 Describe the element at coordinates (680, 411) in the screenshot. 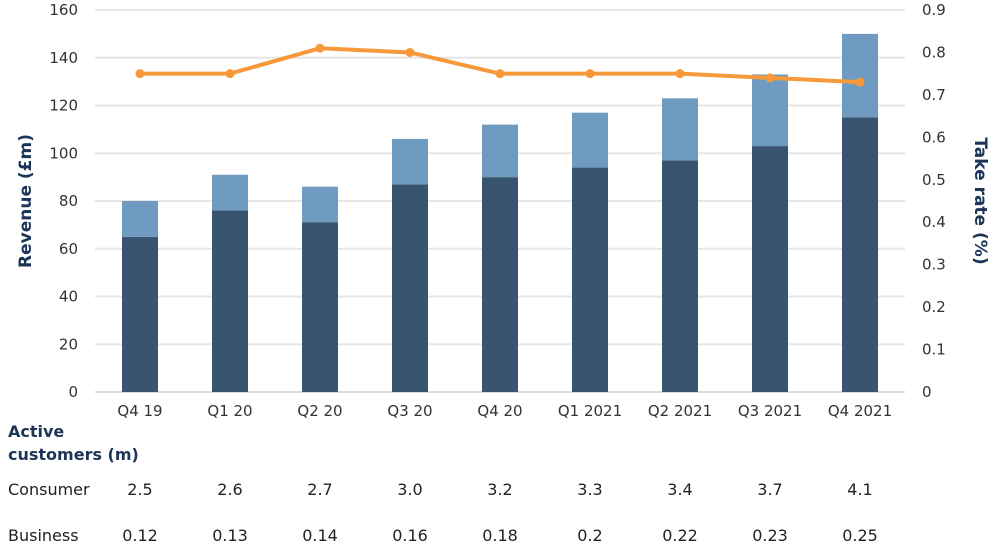

I see `x-tick-label: Q2 2021` at that location.